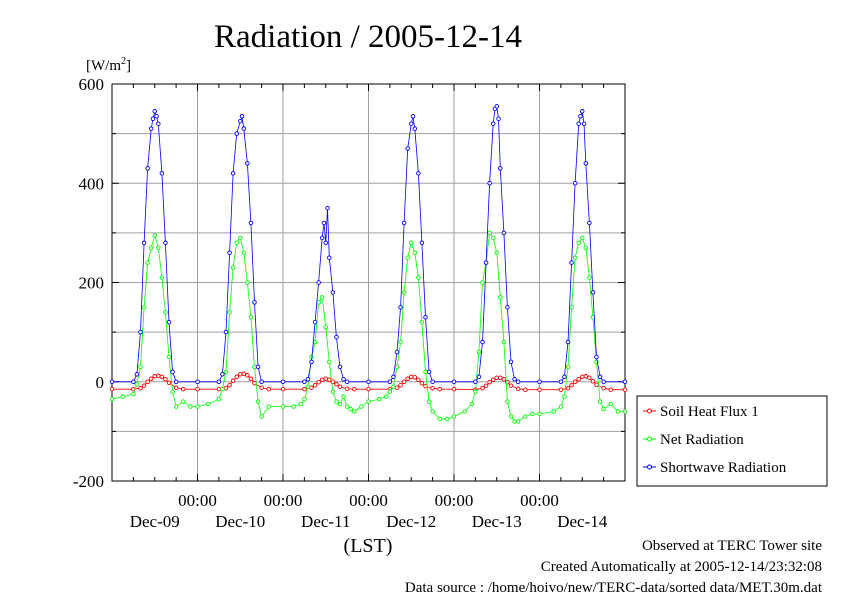  What do you see at coordinates (368, 546) in the screenshot?
I see `x-axis-title: (LST)` at bounding box center [368, 546].